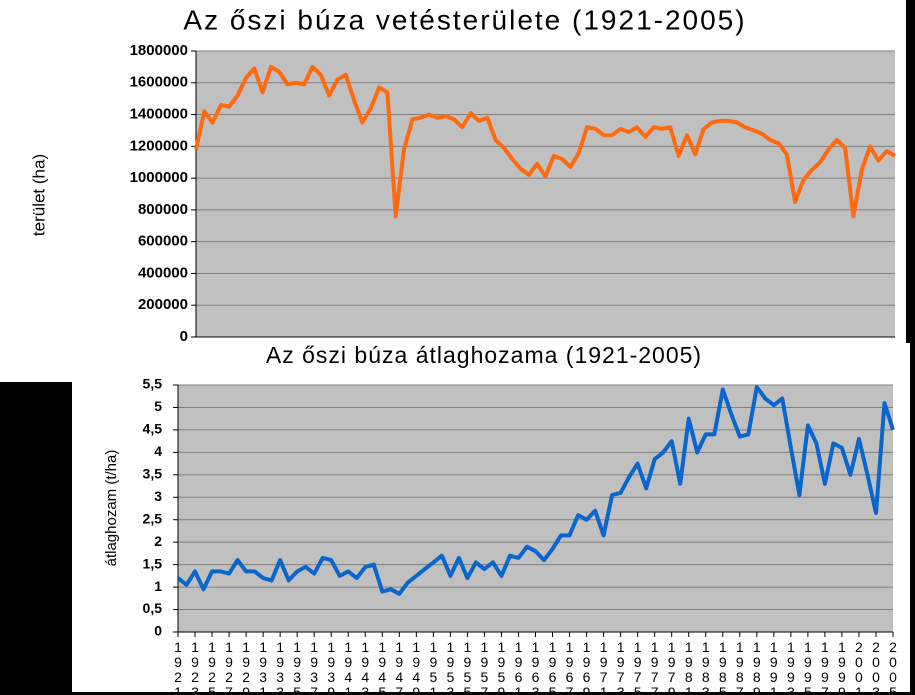  What do you see at coordinates (153, 474) in the screenshot?
I see `y-tick-label: 3,5` at bounding box center [153, 474].